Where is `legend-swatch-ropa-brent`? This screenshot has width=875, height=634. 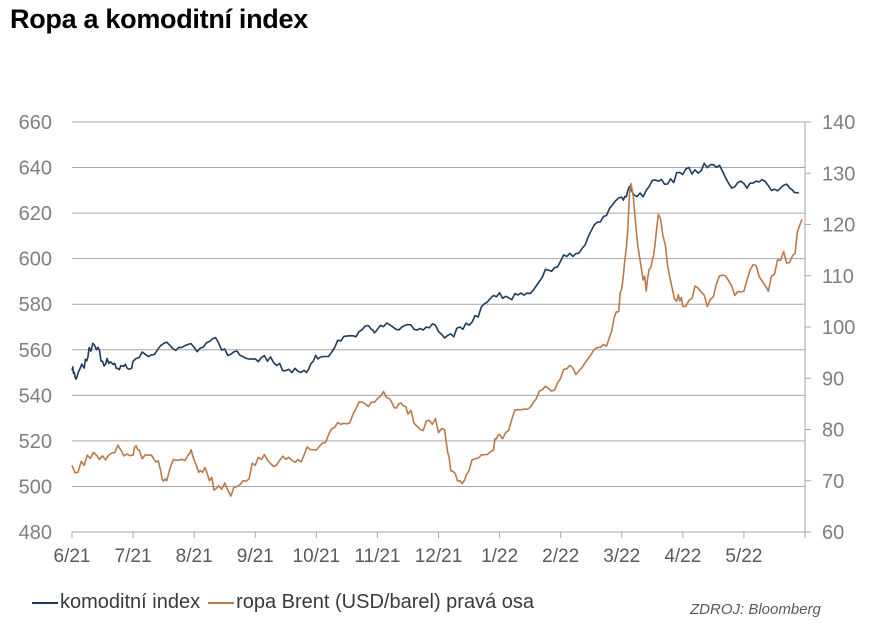 legend-swatch-ropa-brent is located at coordinates (221, 602).